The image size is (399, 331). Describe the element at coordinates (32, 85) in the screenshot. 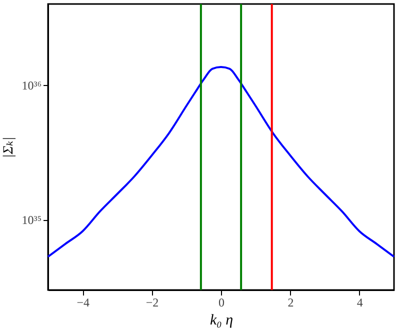

I see `y-tick-label: 10³⁶` at that location.